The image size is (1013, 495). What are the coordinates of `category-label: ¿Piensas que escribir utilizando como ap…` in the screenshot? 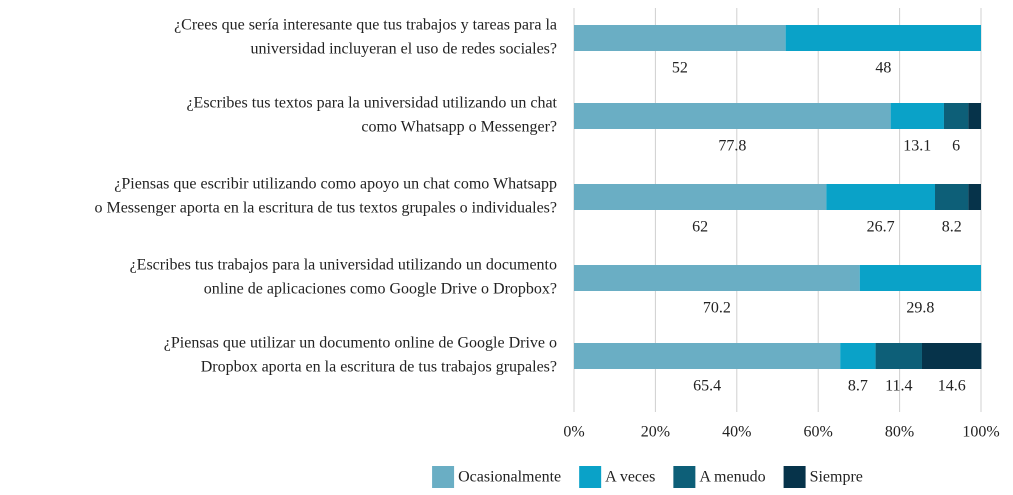 It's located at (335, 184).